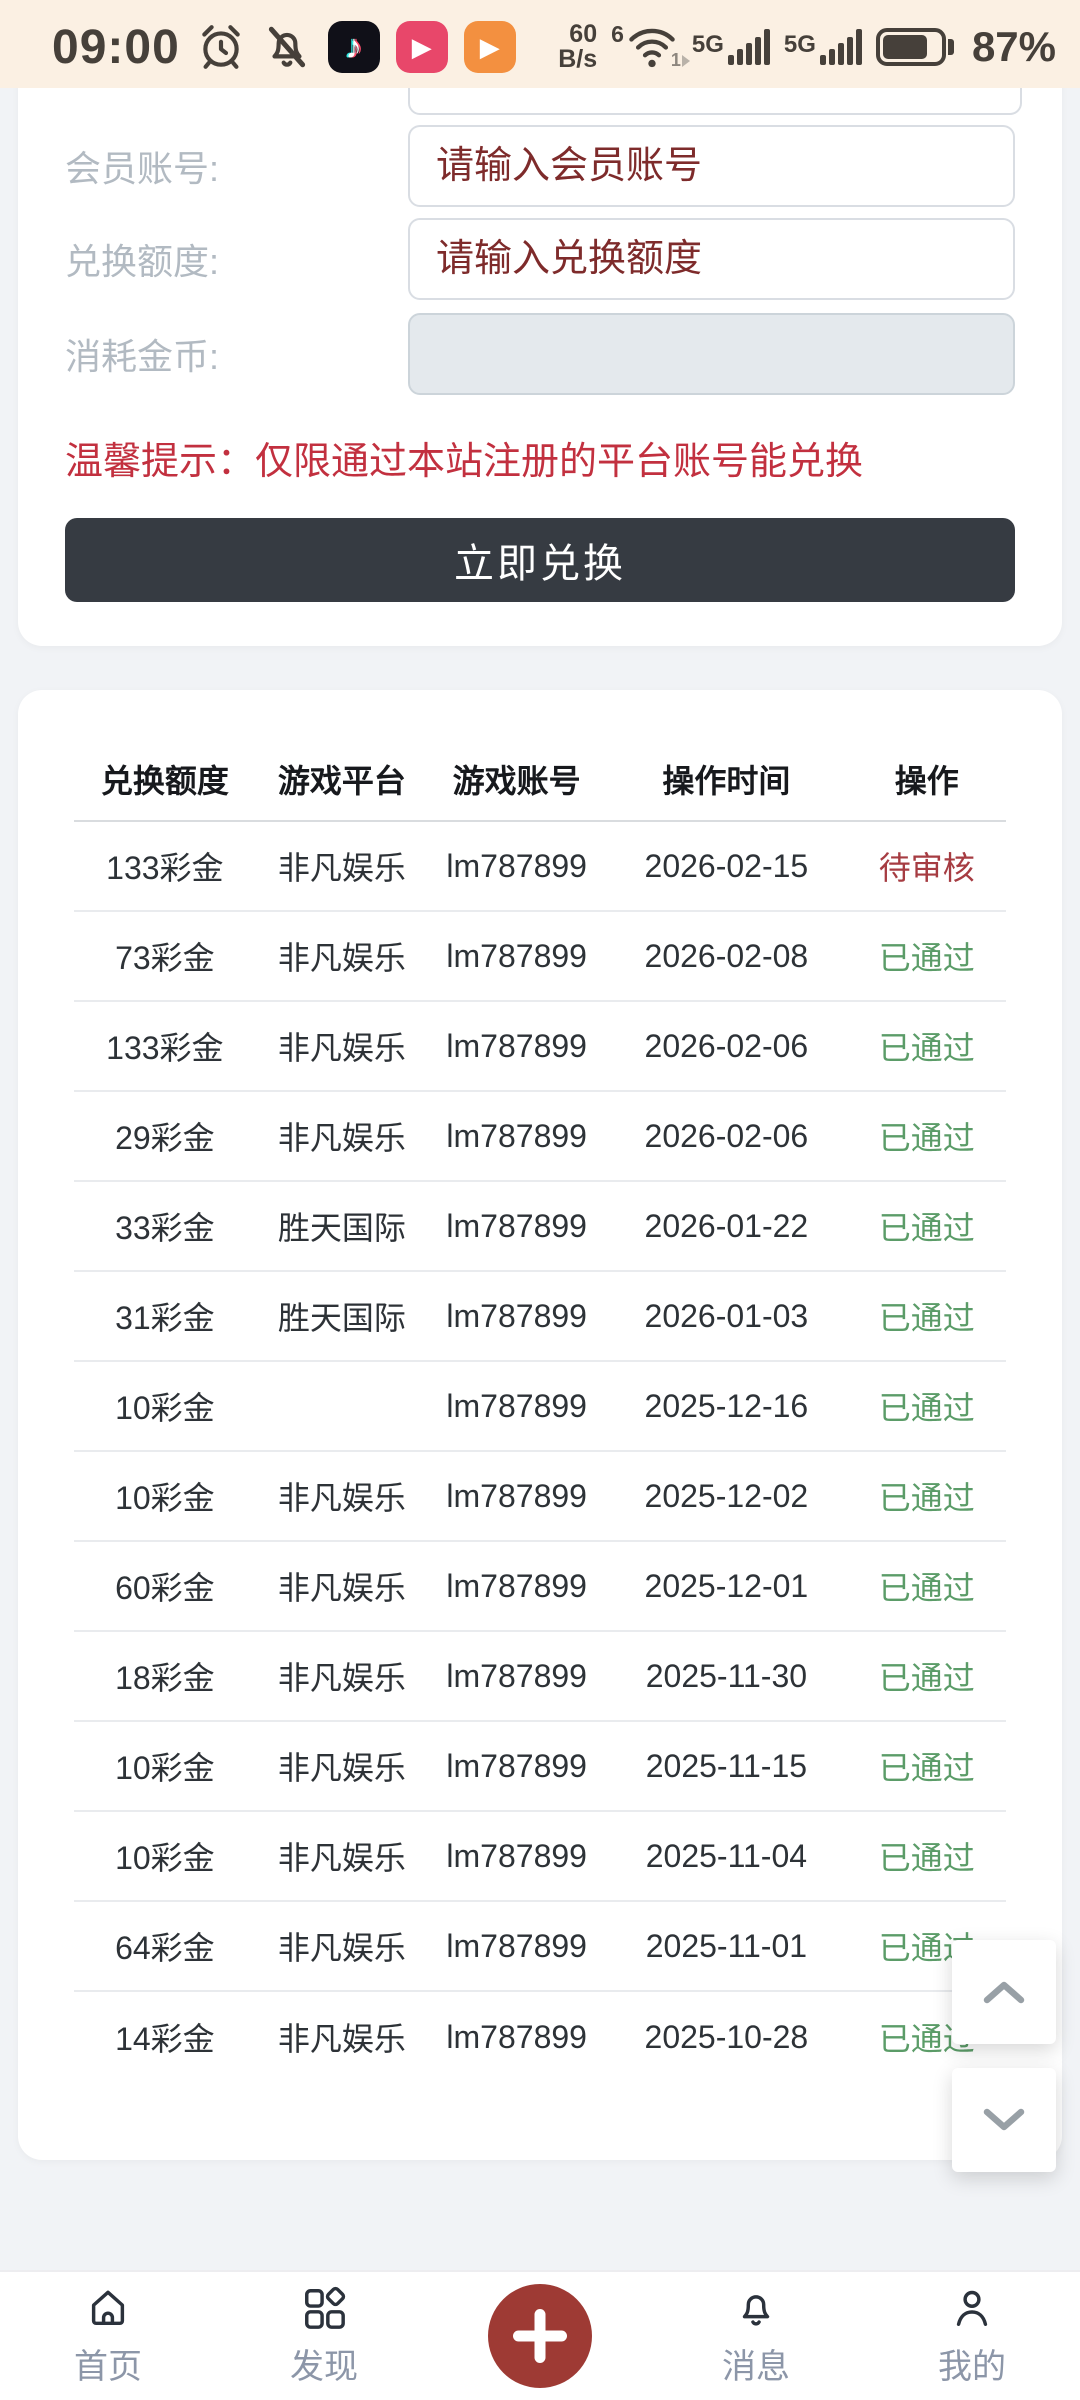 The image size is (1080, 2400). I want to click on nav-item-home: 首页, so click(108, 2336).